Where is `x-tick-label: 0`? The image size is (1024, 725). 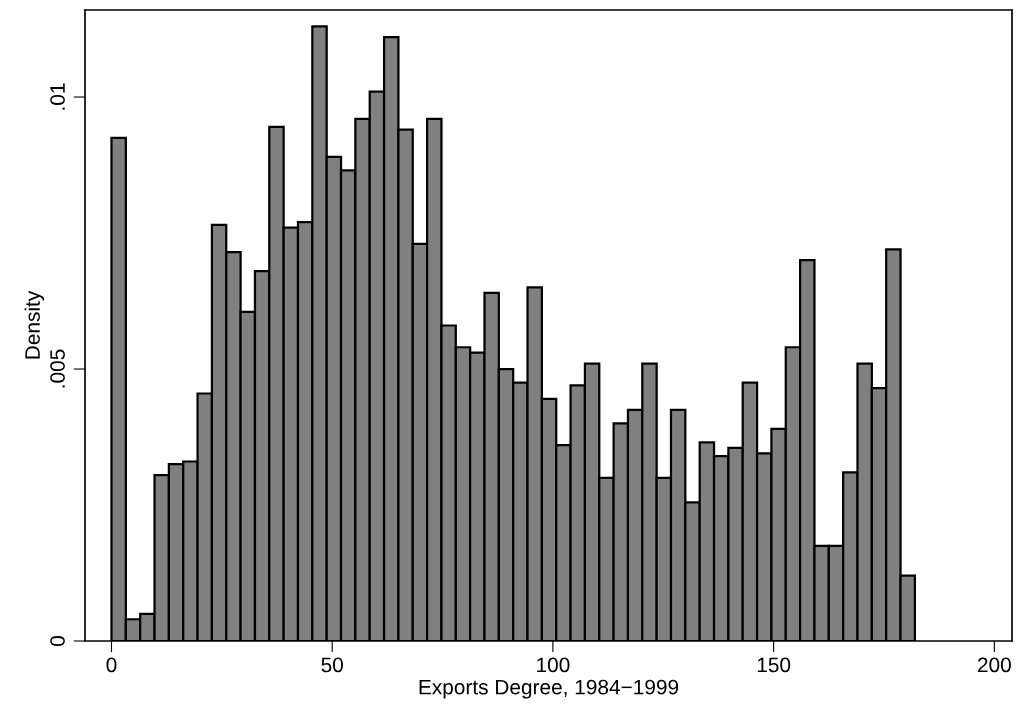 x-tick-label: 0 is located at coordinates (111, 665).